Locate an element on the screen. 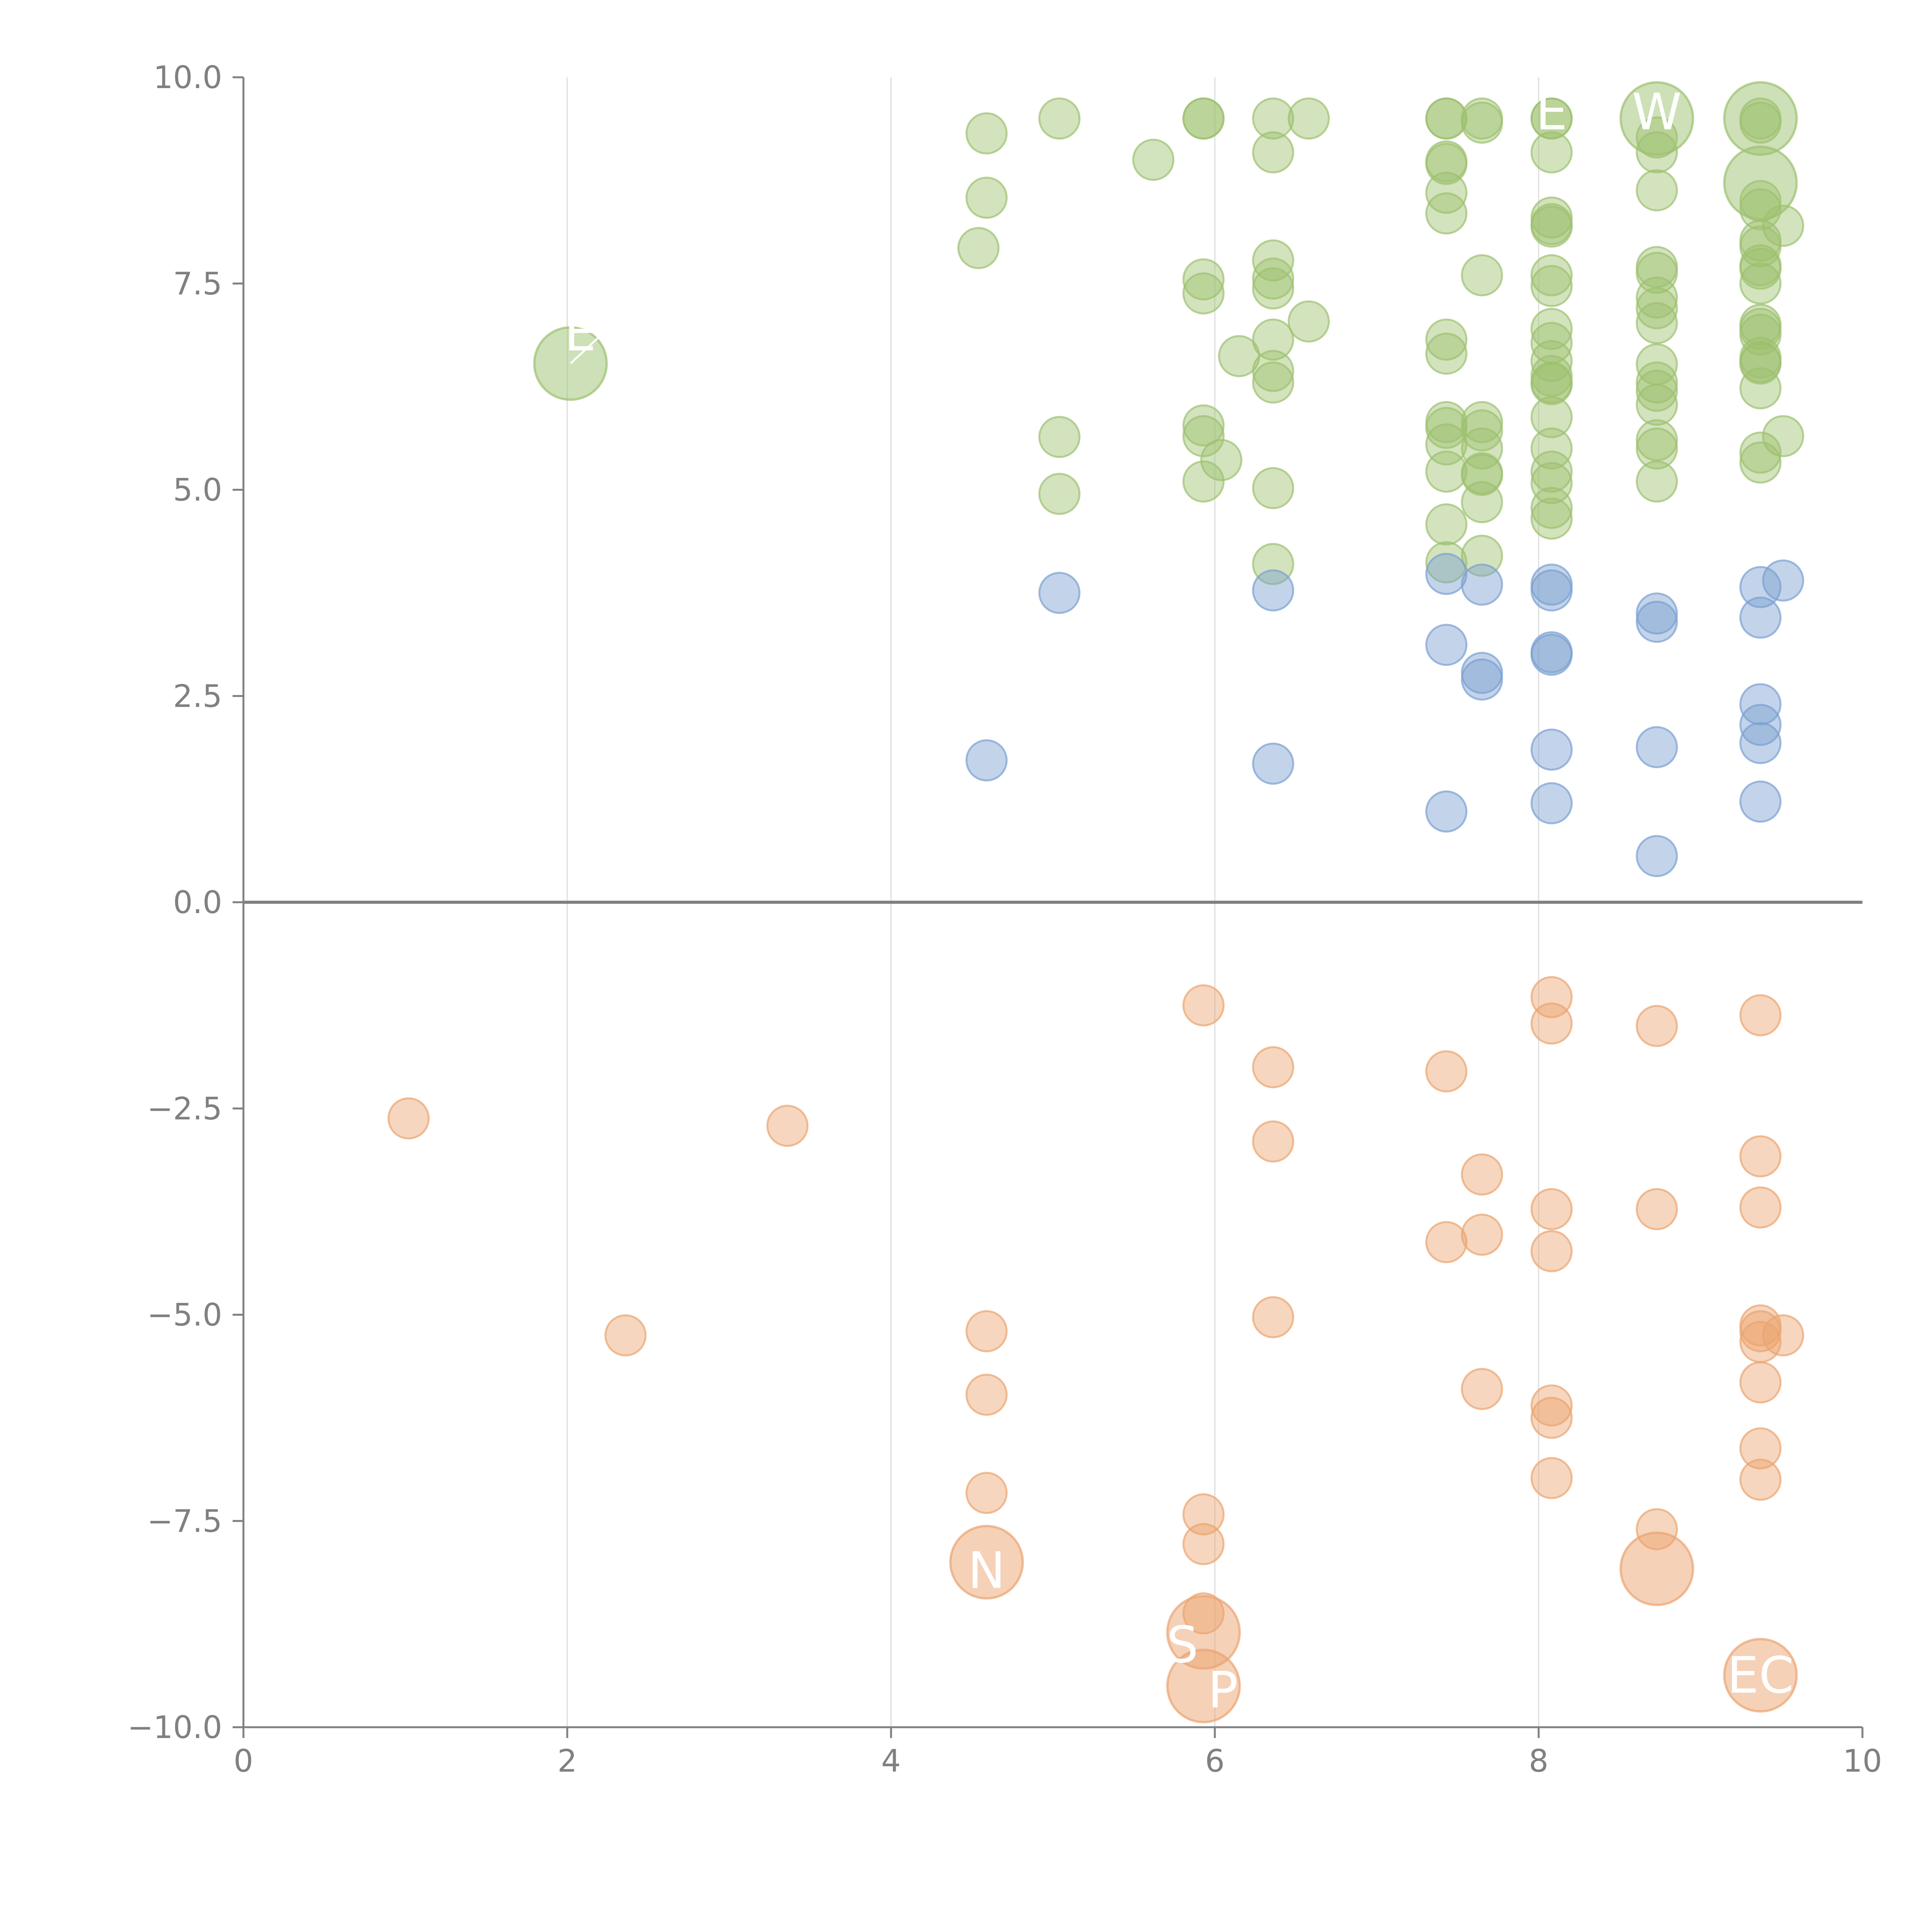  y-tick-label: −5.0 is located at coordinates (184, 1315).